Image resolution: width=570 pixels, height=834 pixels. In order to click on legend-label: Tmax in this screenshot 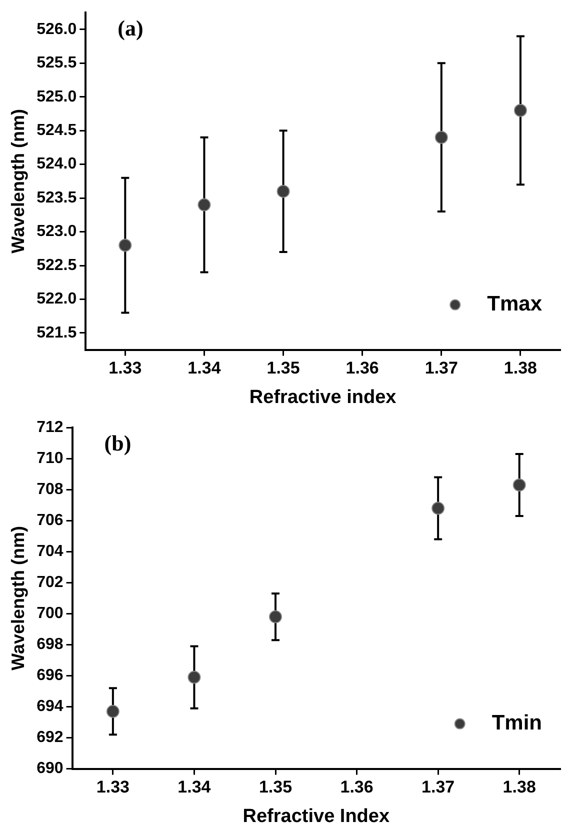, I will do `click(514, 304)`.